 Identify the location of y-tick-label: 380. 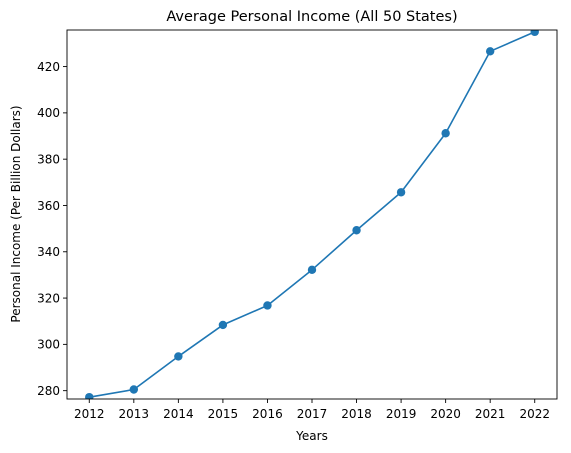
(48, 159).